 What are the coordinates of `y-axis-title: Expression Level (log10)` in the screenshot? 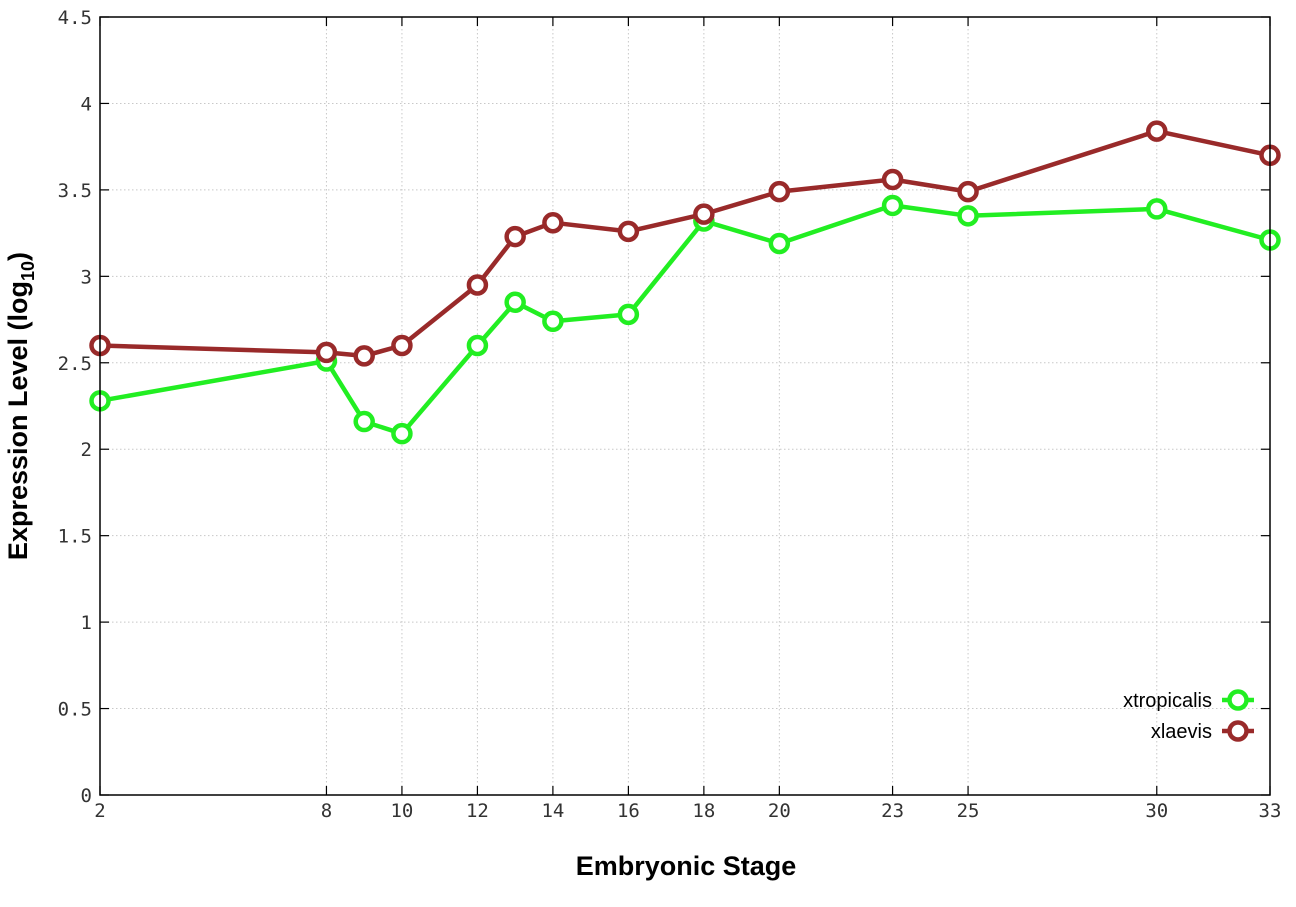 It's located at (20, 406).